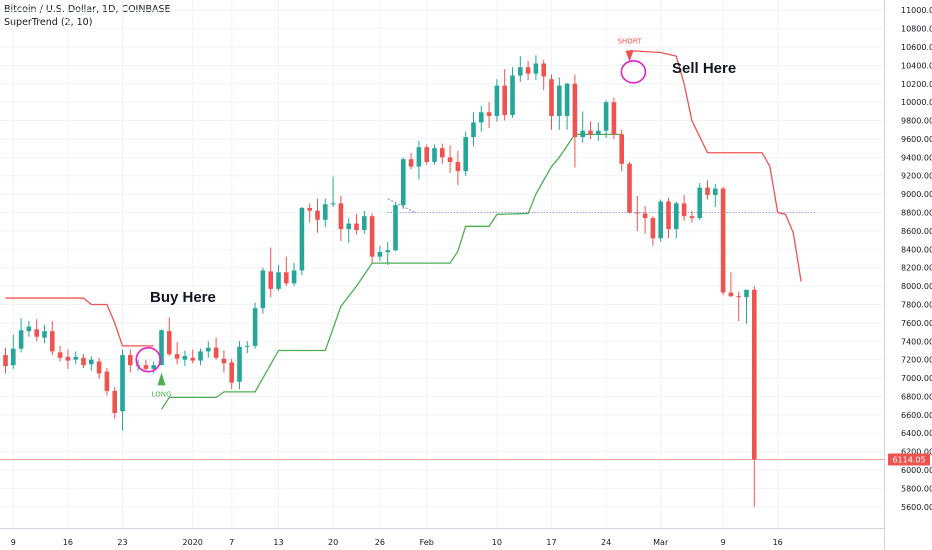 Image resolution: width=932 pixels, height=550 pixels. I want to click on price-tick-label: 7800.00, so click(916, 304).